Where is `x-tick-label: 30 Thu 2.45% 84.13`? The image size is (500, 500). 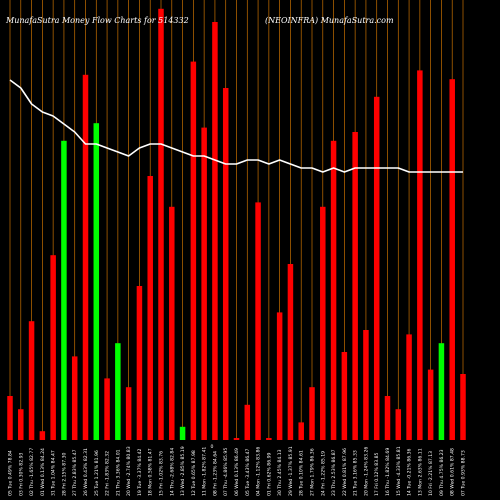 x-tick-label: 30 Thu 2.45% 84.13 is located at coordinates (280, 472).